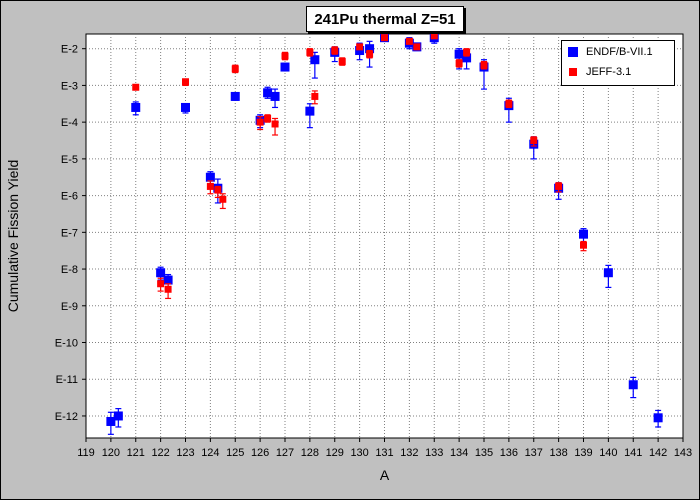 This screenshot has height=500, width=700. What do you see at coordinates (66, 417) in the screenshot?
I see `y-tick-label: E-12` at bounding box center [66, 417].